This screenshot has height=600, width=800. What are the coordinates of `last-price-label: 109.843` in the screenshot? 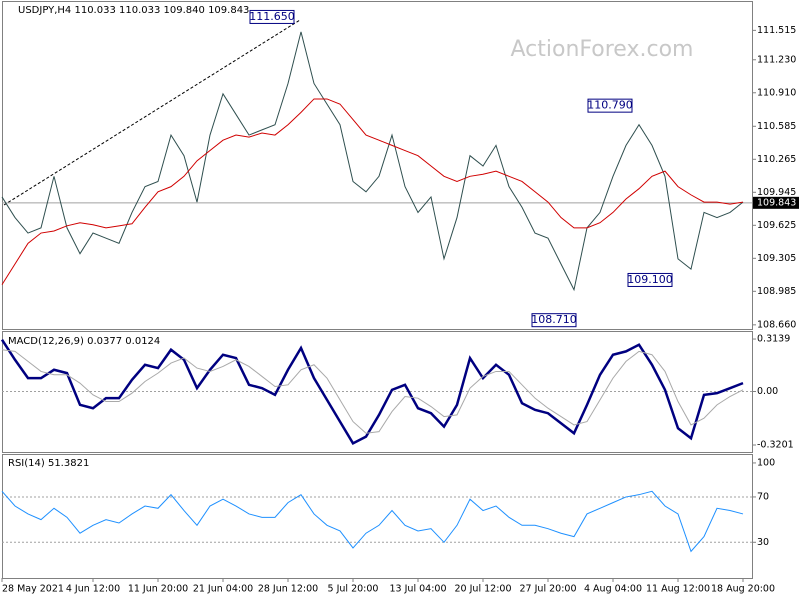 It's located at (776, 202).